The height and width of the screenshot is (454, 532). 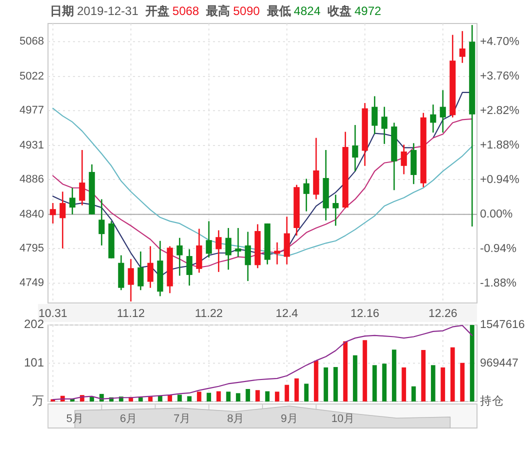 I want to click on y-tick-label: 202, so click(x=34, y=324).